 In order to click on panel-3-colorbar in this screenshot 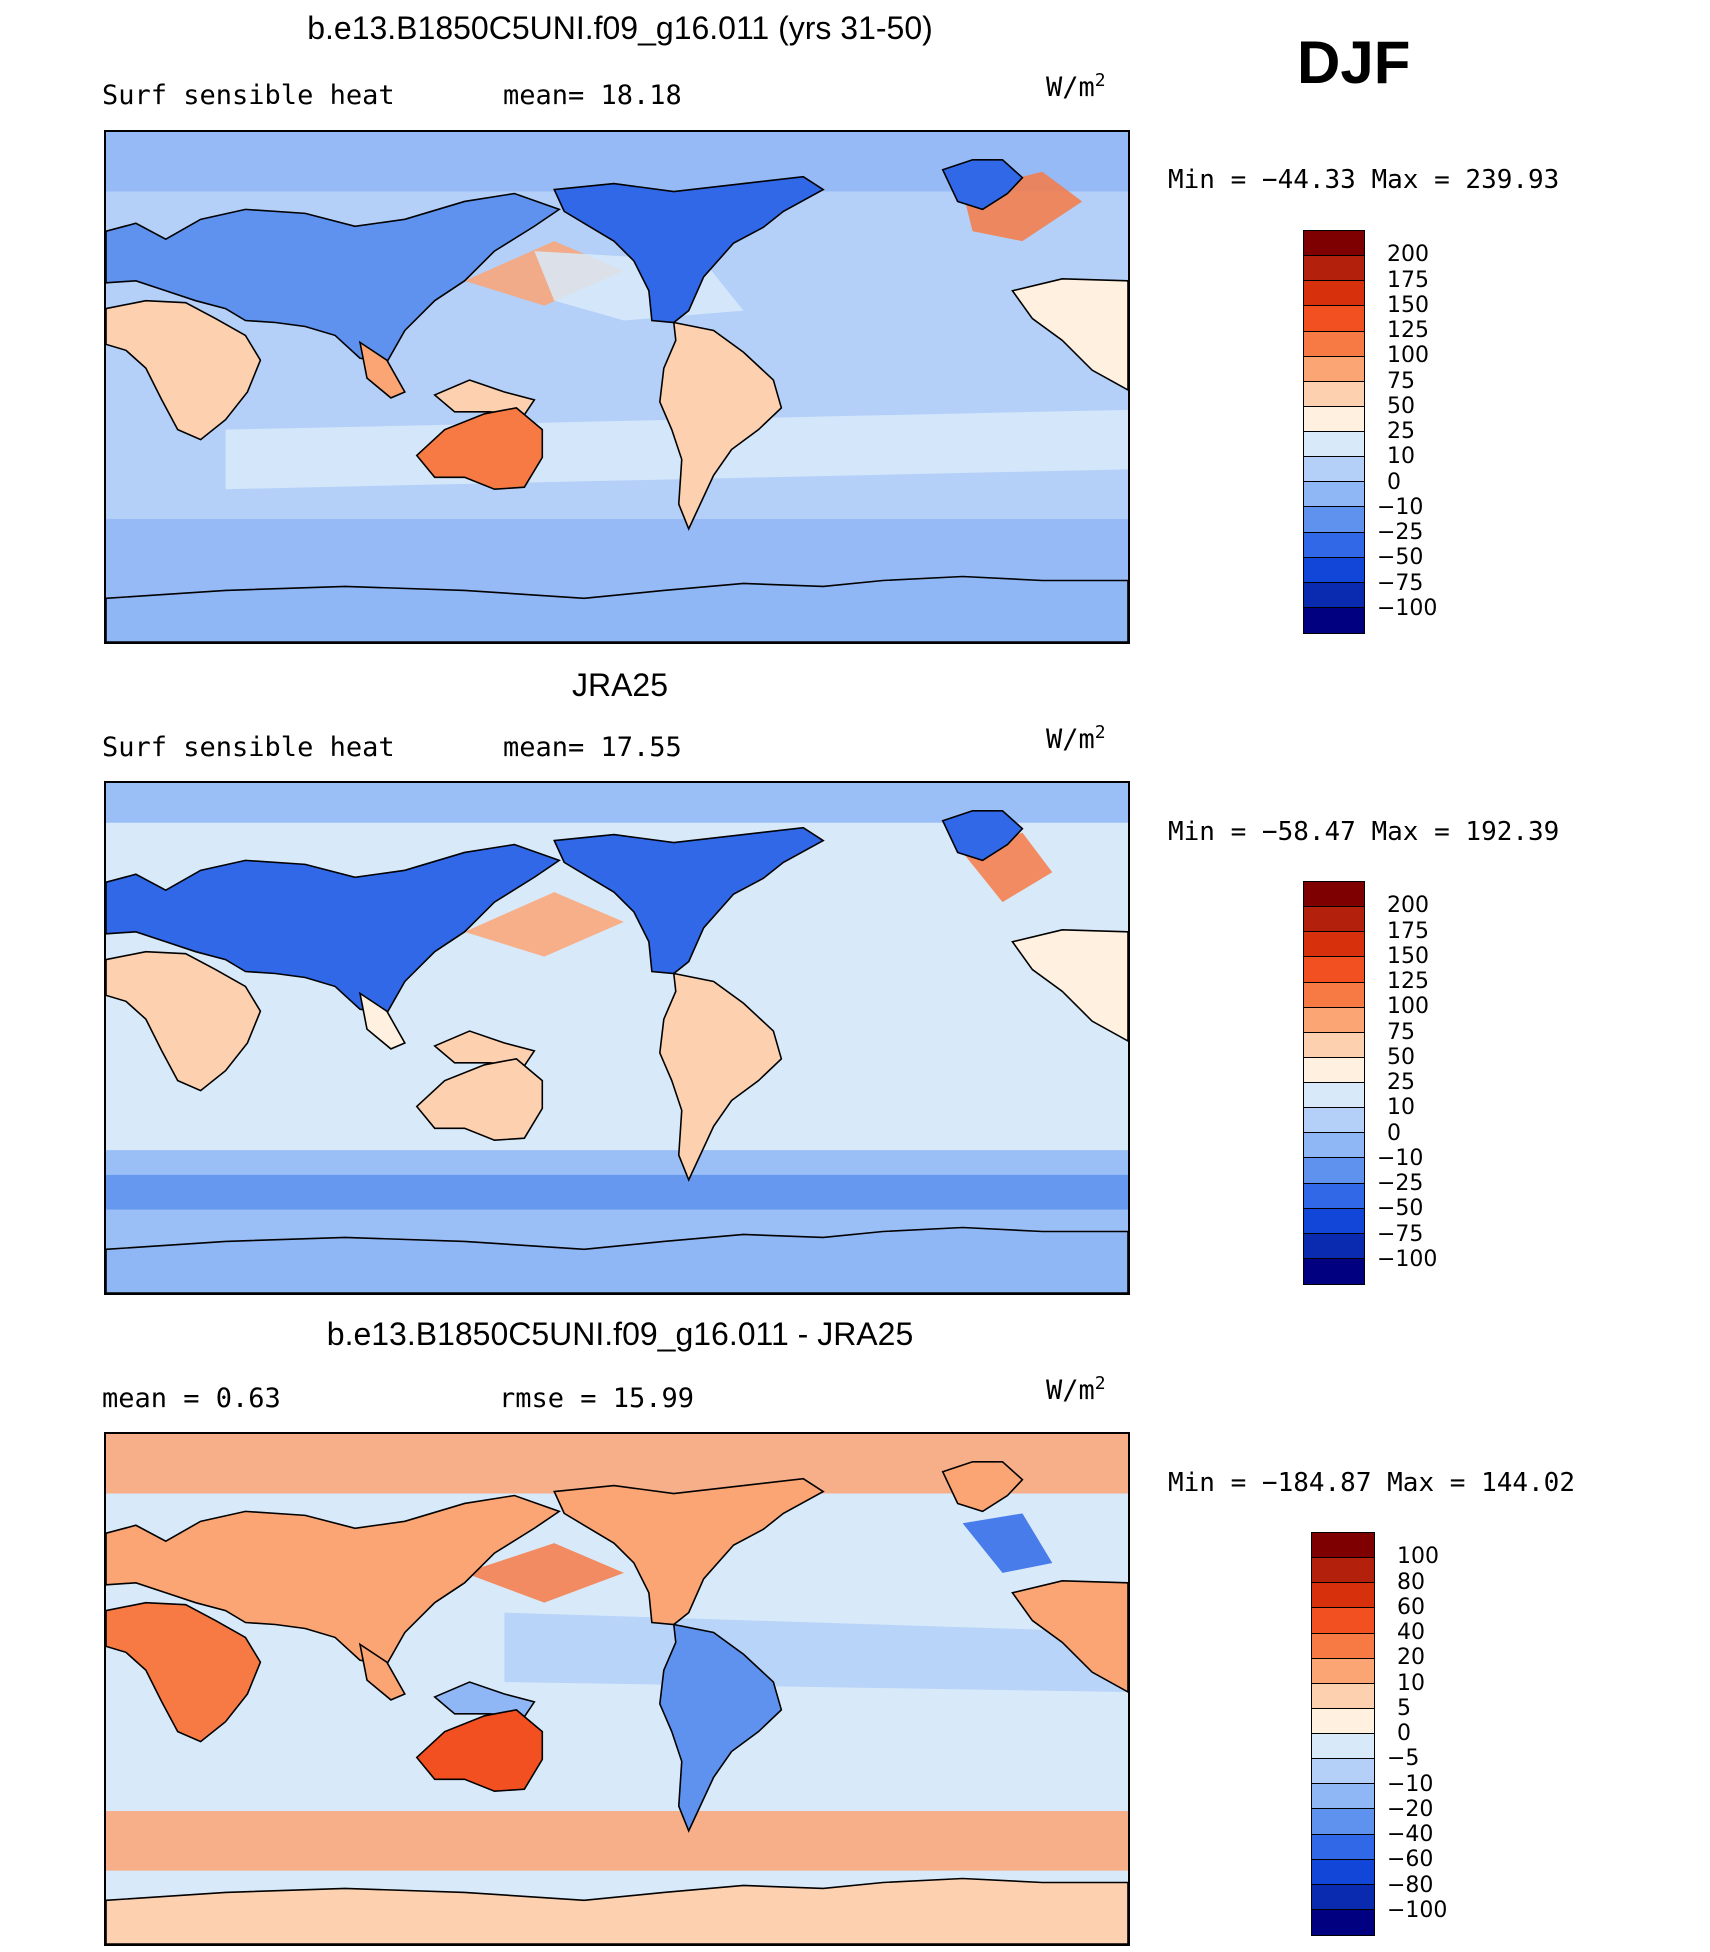, I will do `click(1343, 1734)`.